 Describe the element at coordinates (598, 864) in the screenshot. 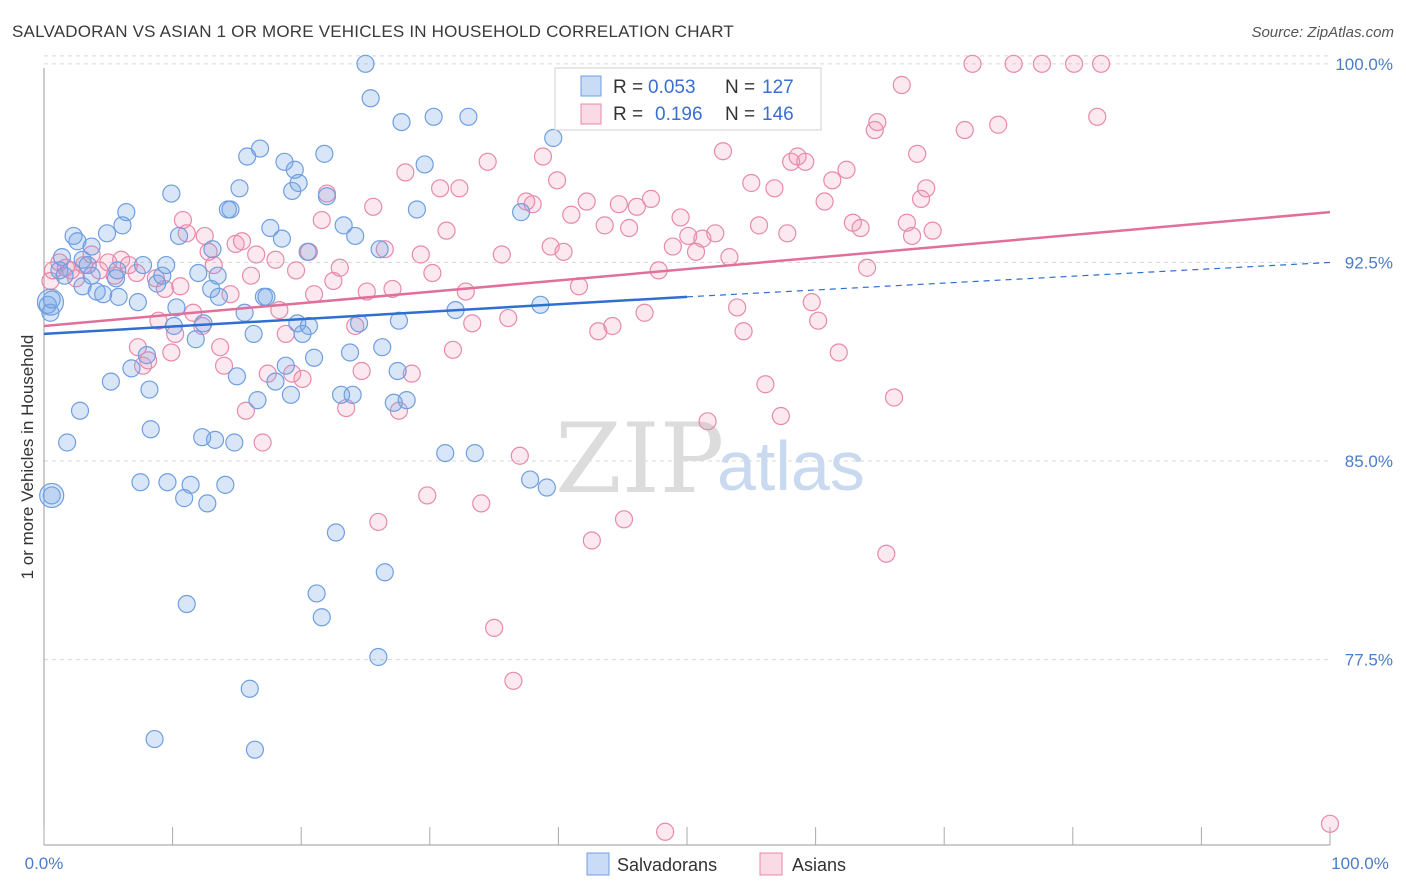

I see `bottom-legend-swatch-salvadorans` at that location.